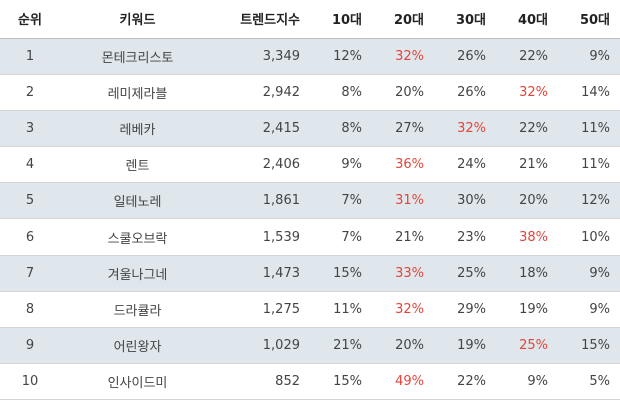 This screenshot has height=400, width=620. What do you see at coordinates (346, 21) in the screenshot?
I see `header-age-10s: 10대` at bounding box center [346, 21].